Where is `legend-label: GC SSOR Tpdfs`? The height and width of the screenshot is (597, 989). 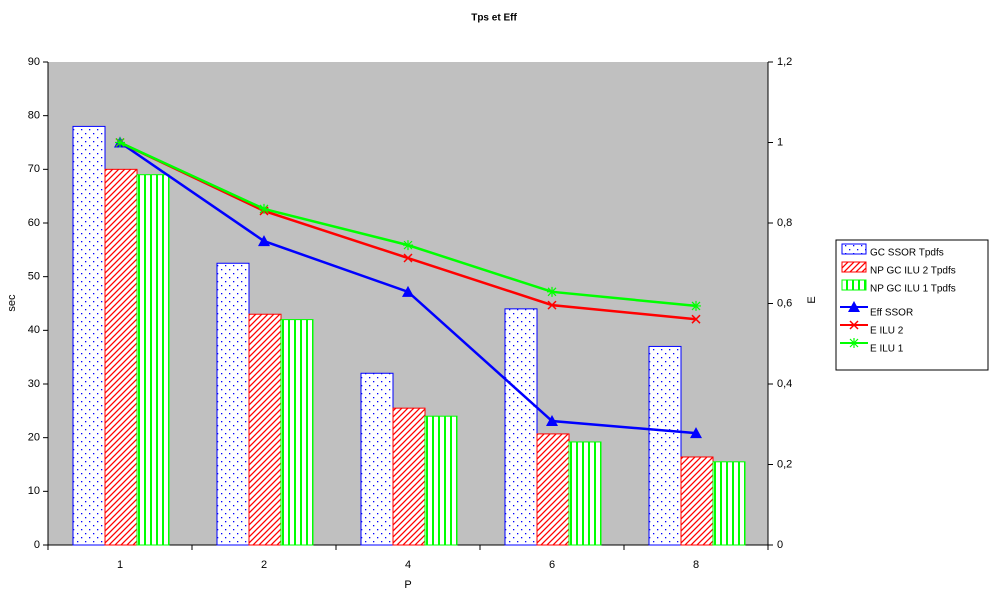 legend-label: GC SSOR Tpdfs is located at coordinates (907, 253).